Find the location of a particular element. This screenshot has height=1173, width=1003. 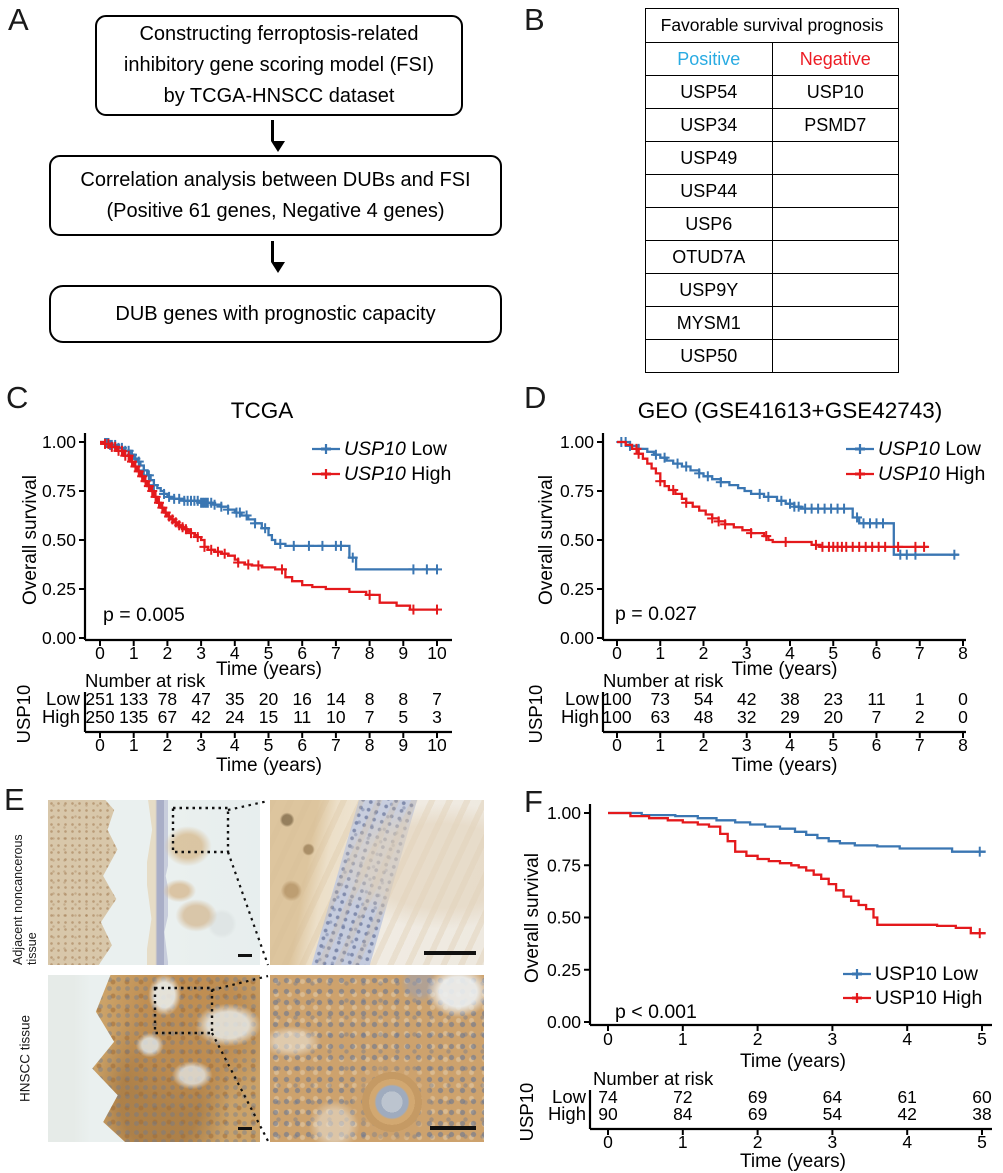

table-row: USP9Y is located at coordinates (772, 290).